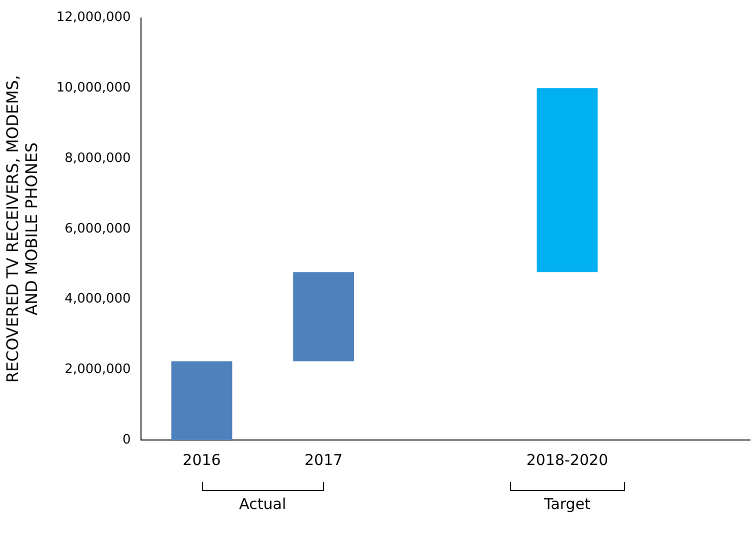  Describe the element at coordinates (21, 228) in the screenshot. I see `y-axis-title: RECOVERED TV RECEIVERS, MODEMS, AND MOBILE PHONES` at that location.